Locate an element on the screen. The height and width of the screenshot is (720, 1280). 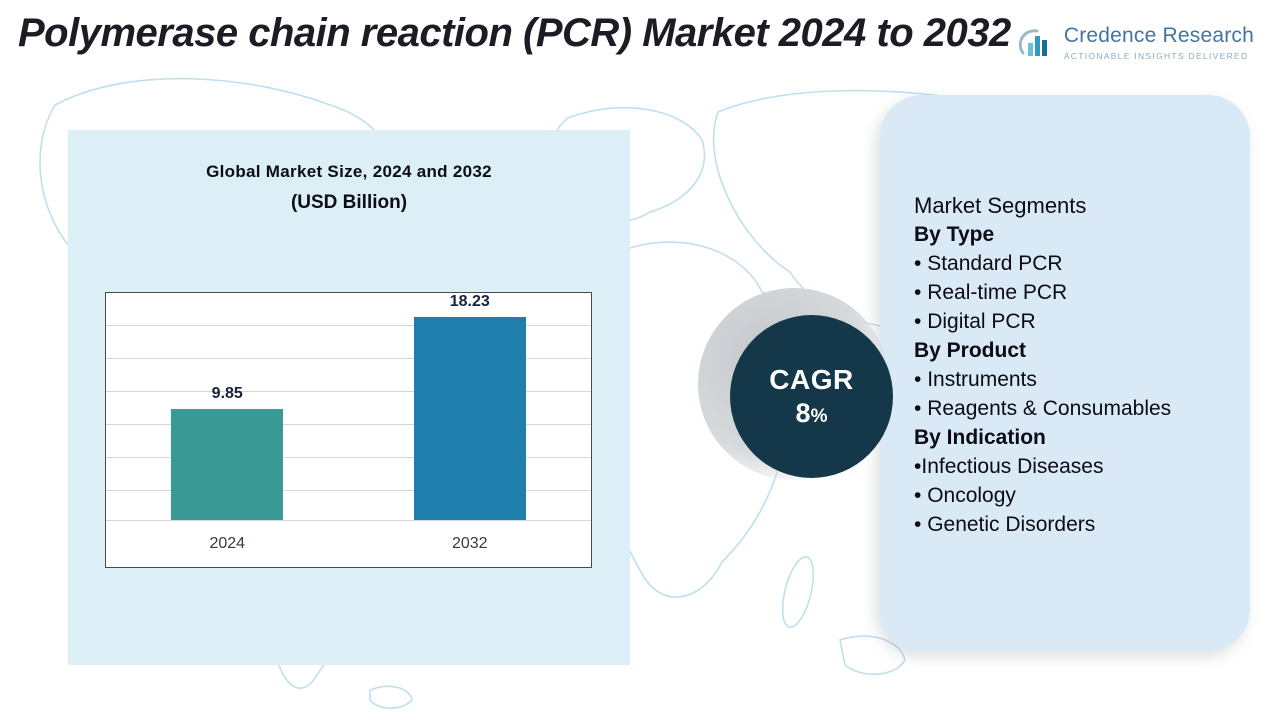
bar-chart-plot: 9.85 18.23 2024 2032 is located at coordinates (348, 430).